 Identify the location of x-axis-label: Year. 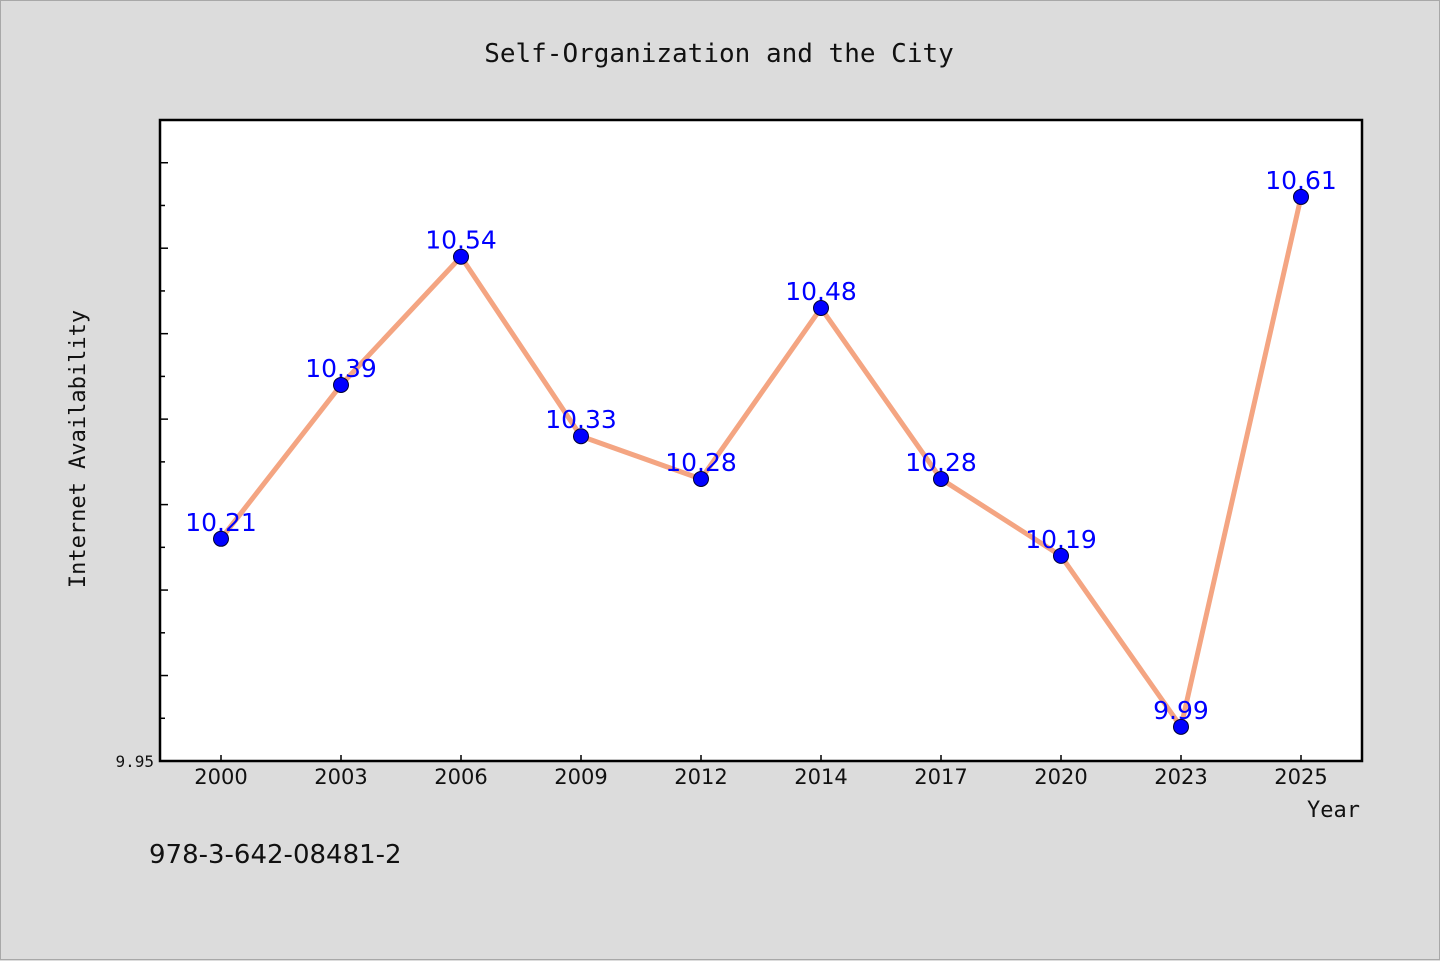
(1333, 810).